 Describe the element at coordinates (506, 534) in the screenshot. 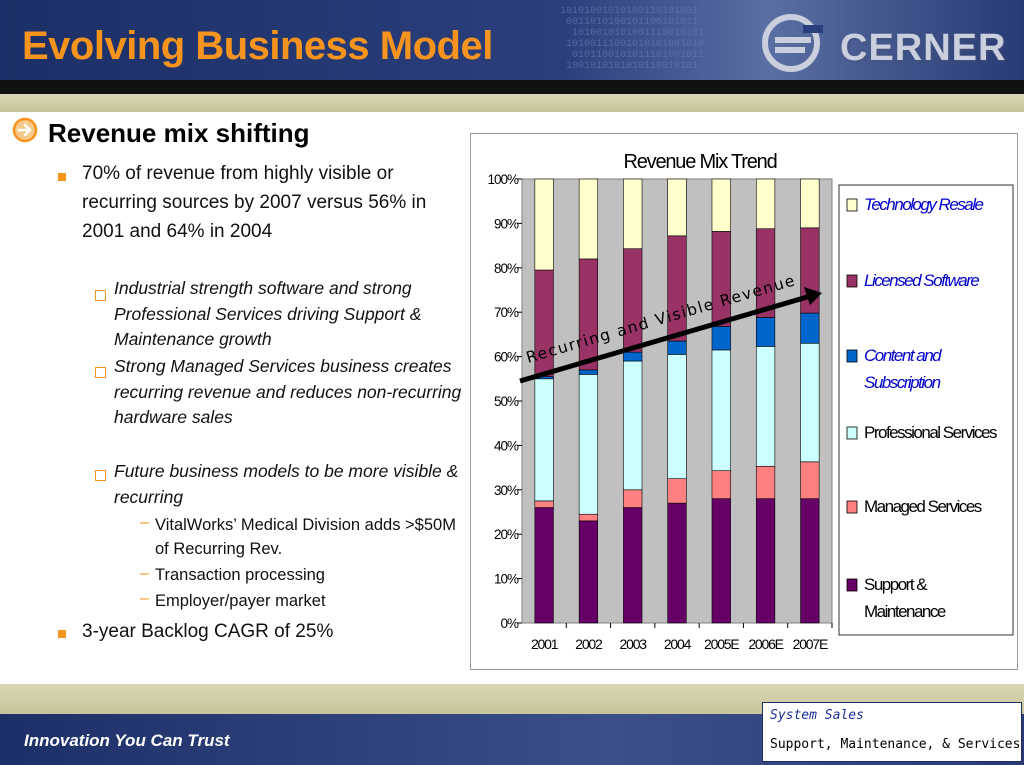

I see `y-tick-label: 20%` at that location.